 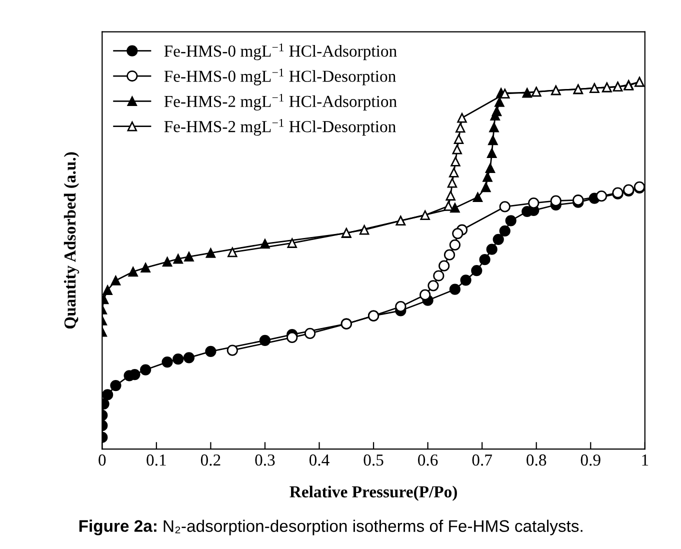 I want to click on x-tick-label: 1, so click(x=645, y=460).